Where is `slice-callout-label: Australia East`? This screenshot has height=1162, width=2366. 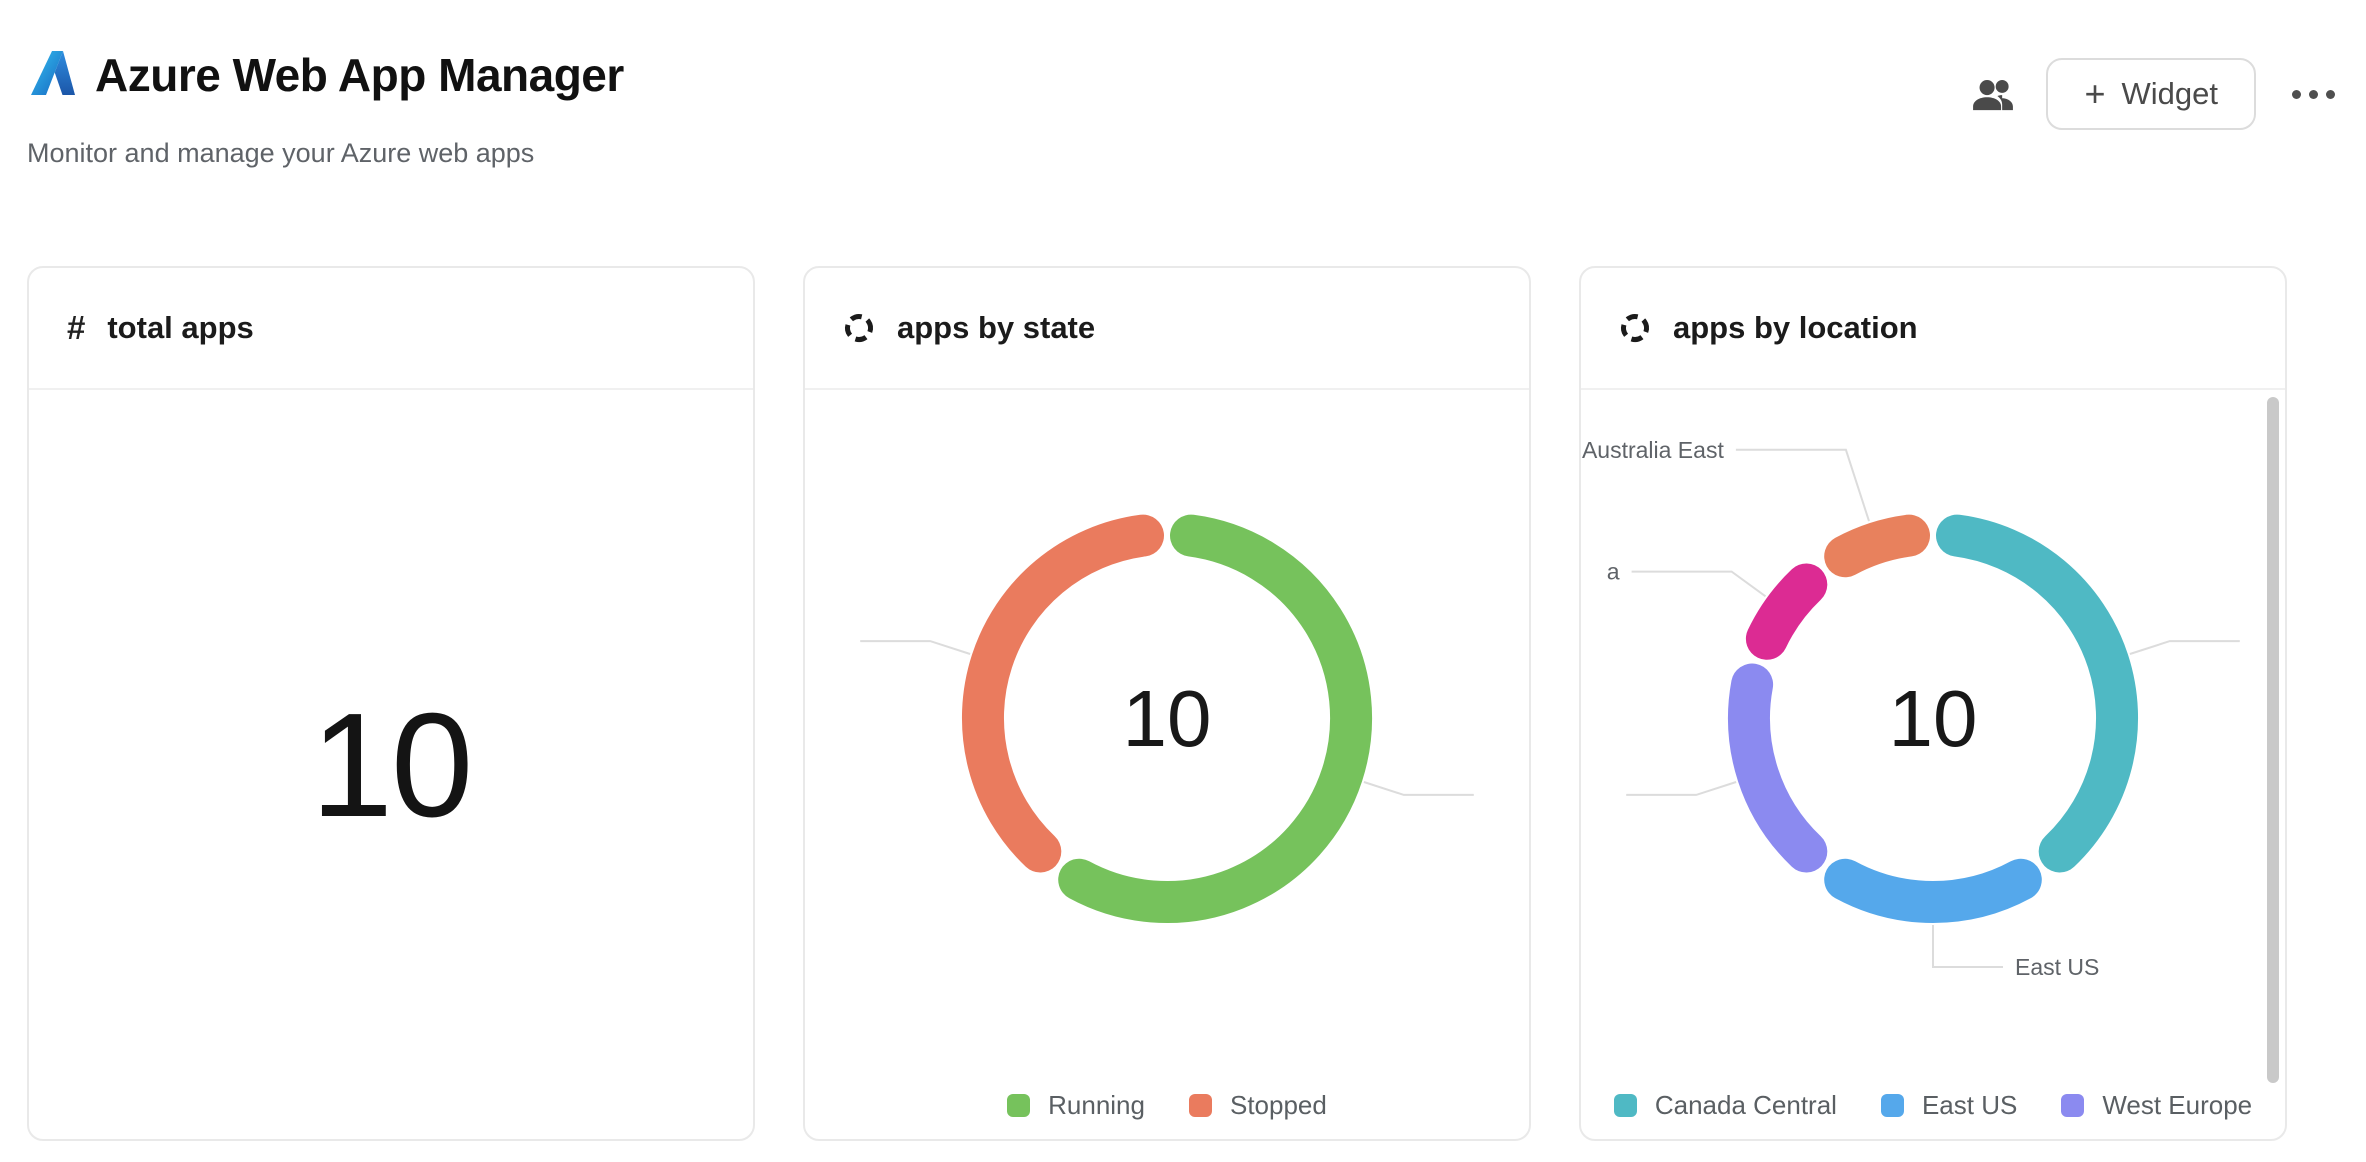
slice-callout-label: Australia East is located at coordinates (1653, 450).